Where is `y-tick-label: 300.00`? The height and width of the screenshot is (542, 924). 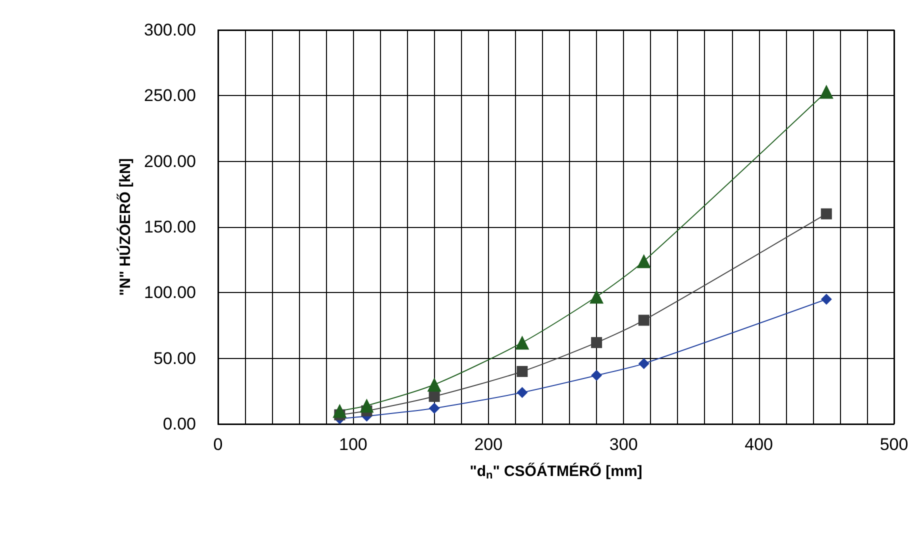 y-tick-label: 300.00 is located at coordinates (170, 30).